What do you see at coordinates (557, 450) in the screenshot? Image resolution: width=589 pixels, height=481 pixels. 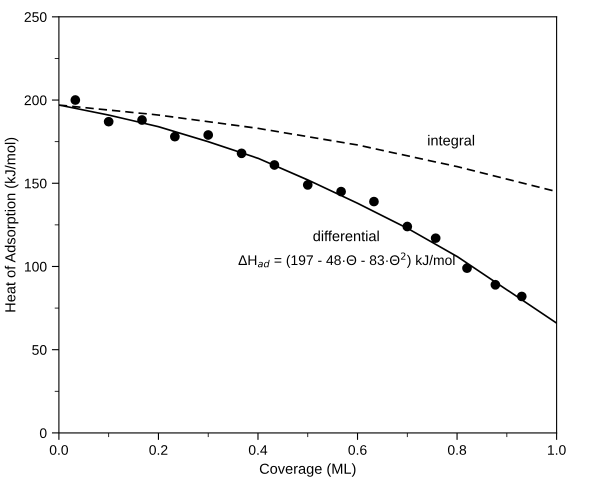 I see `x-tick-label: 1.0` at bounding box center [557, 450].